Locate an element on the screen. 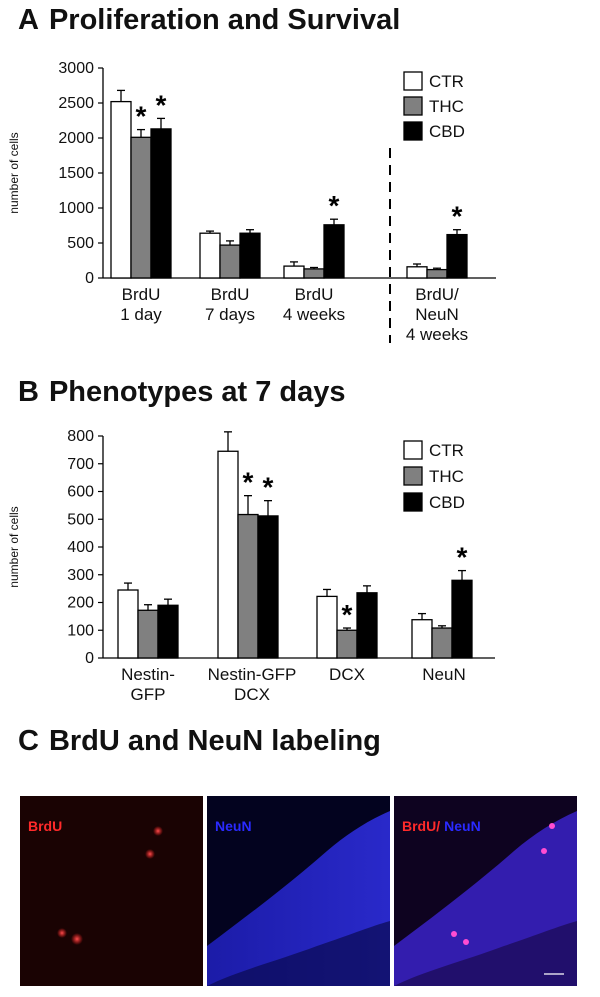 This screenshot has width=600, height=997. neun-layer is located at coordinates (298, 898).